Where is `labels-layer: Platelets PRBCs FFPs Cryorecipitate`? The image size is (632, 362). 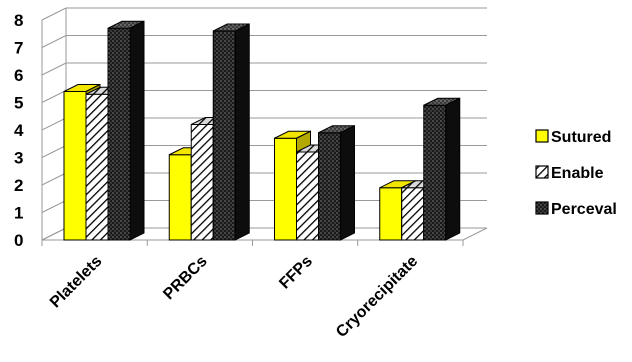
labels-layer: Platelets PRBCs FFPs Cryorecipitate is located at coordinates (234, 297).